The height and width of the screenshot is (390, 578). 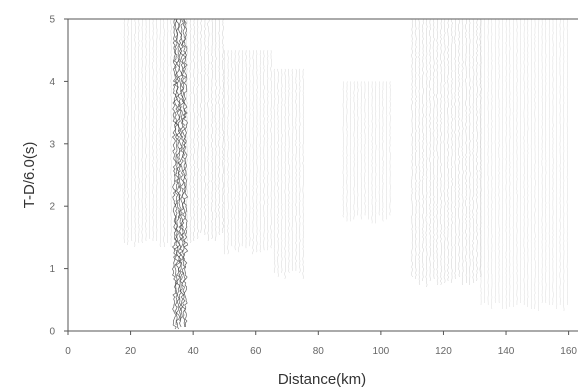 What do you see at coordinates (52, 207) in the screenshot?
I see `y-tick-label: 2` at bounding box center [52, 207].